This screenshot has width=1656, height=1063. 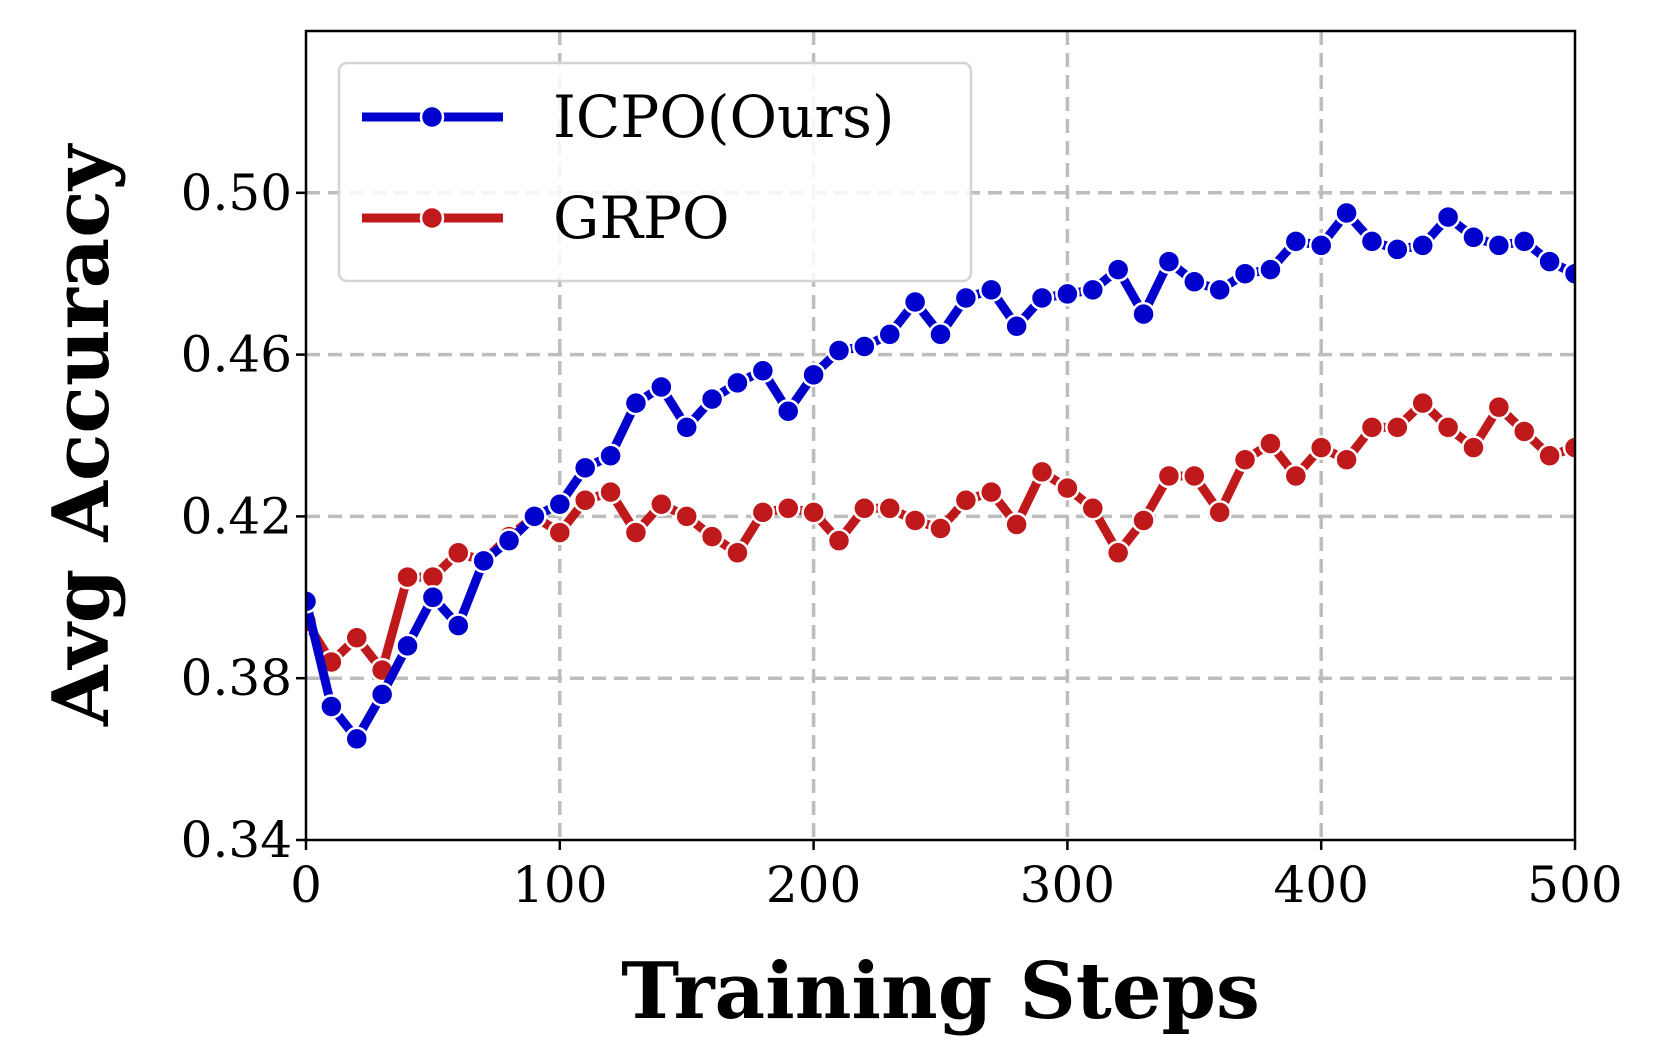 I want to click on x-tick-label: 200, so click(x=813, y=885).